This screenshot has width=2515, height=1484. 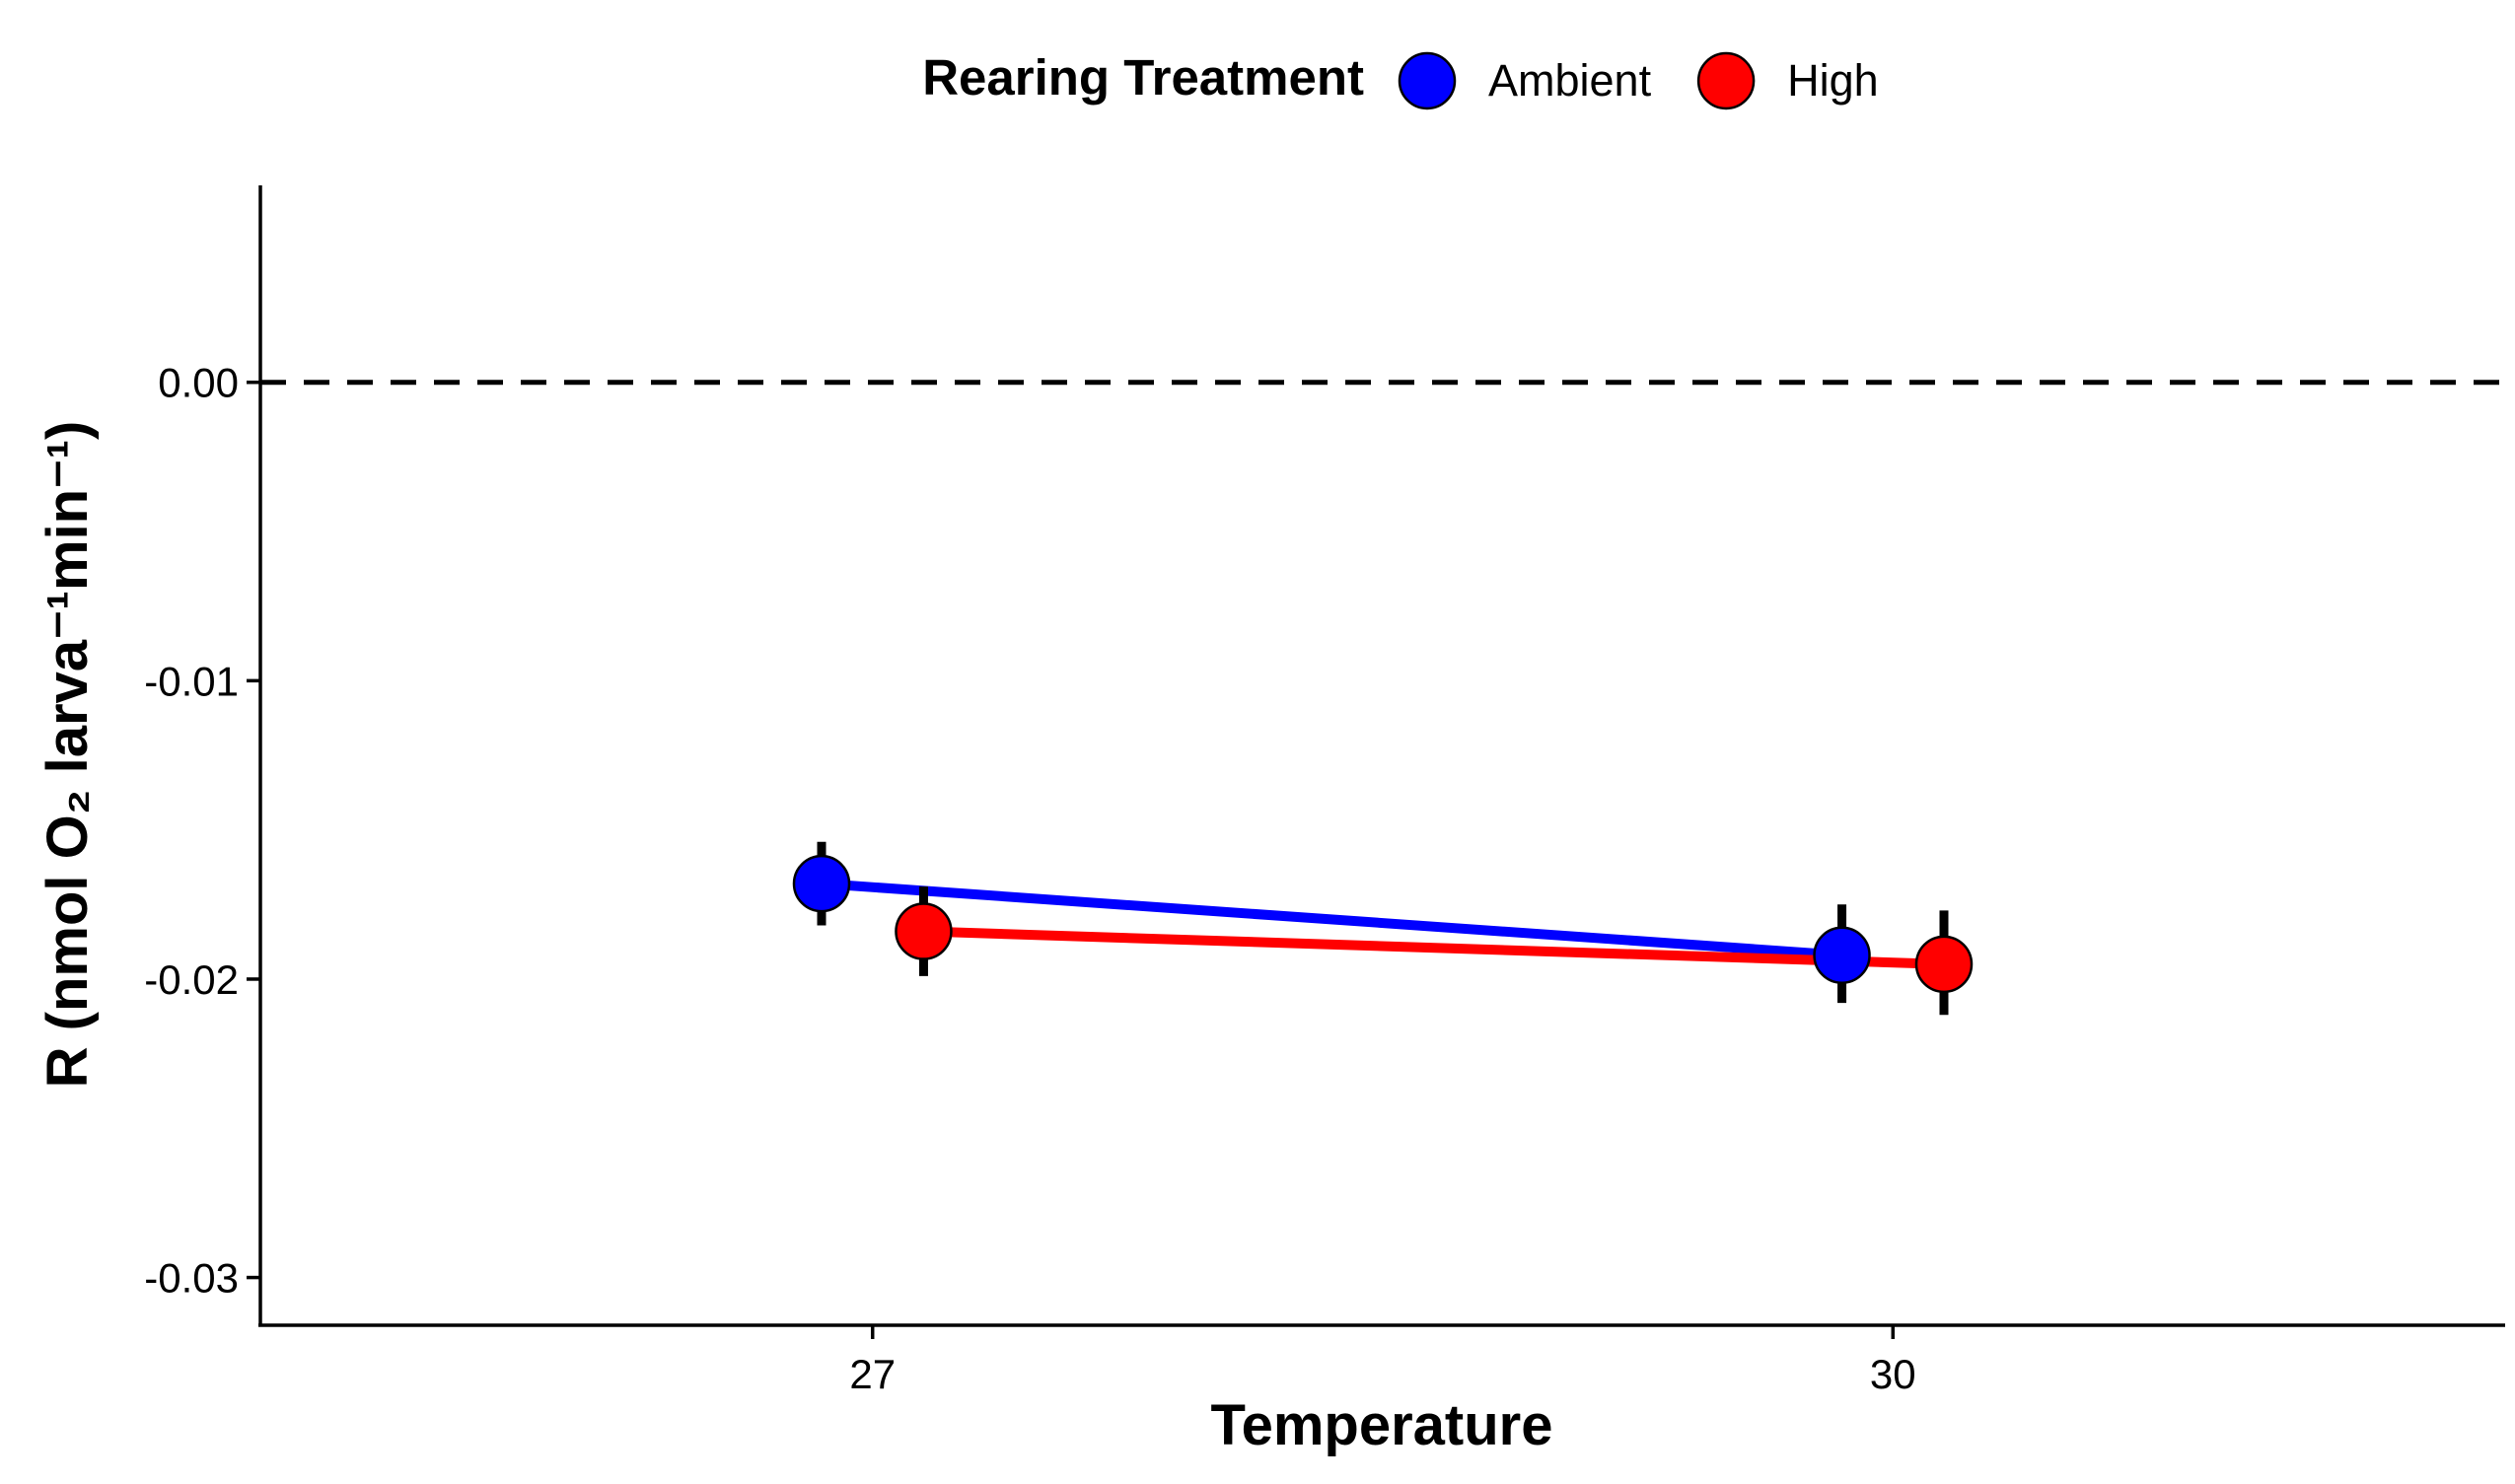 I want to click on legend-items: Ambient High, so click(x=1639, y=80).